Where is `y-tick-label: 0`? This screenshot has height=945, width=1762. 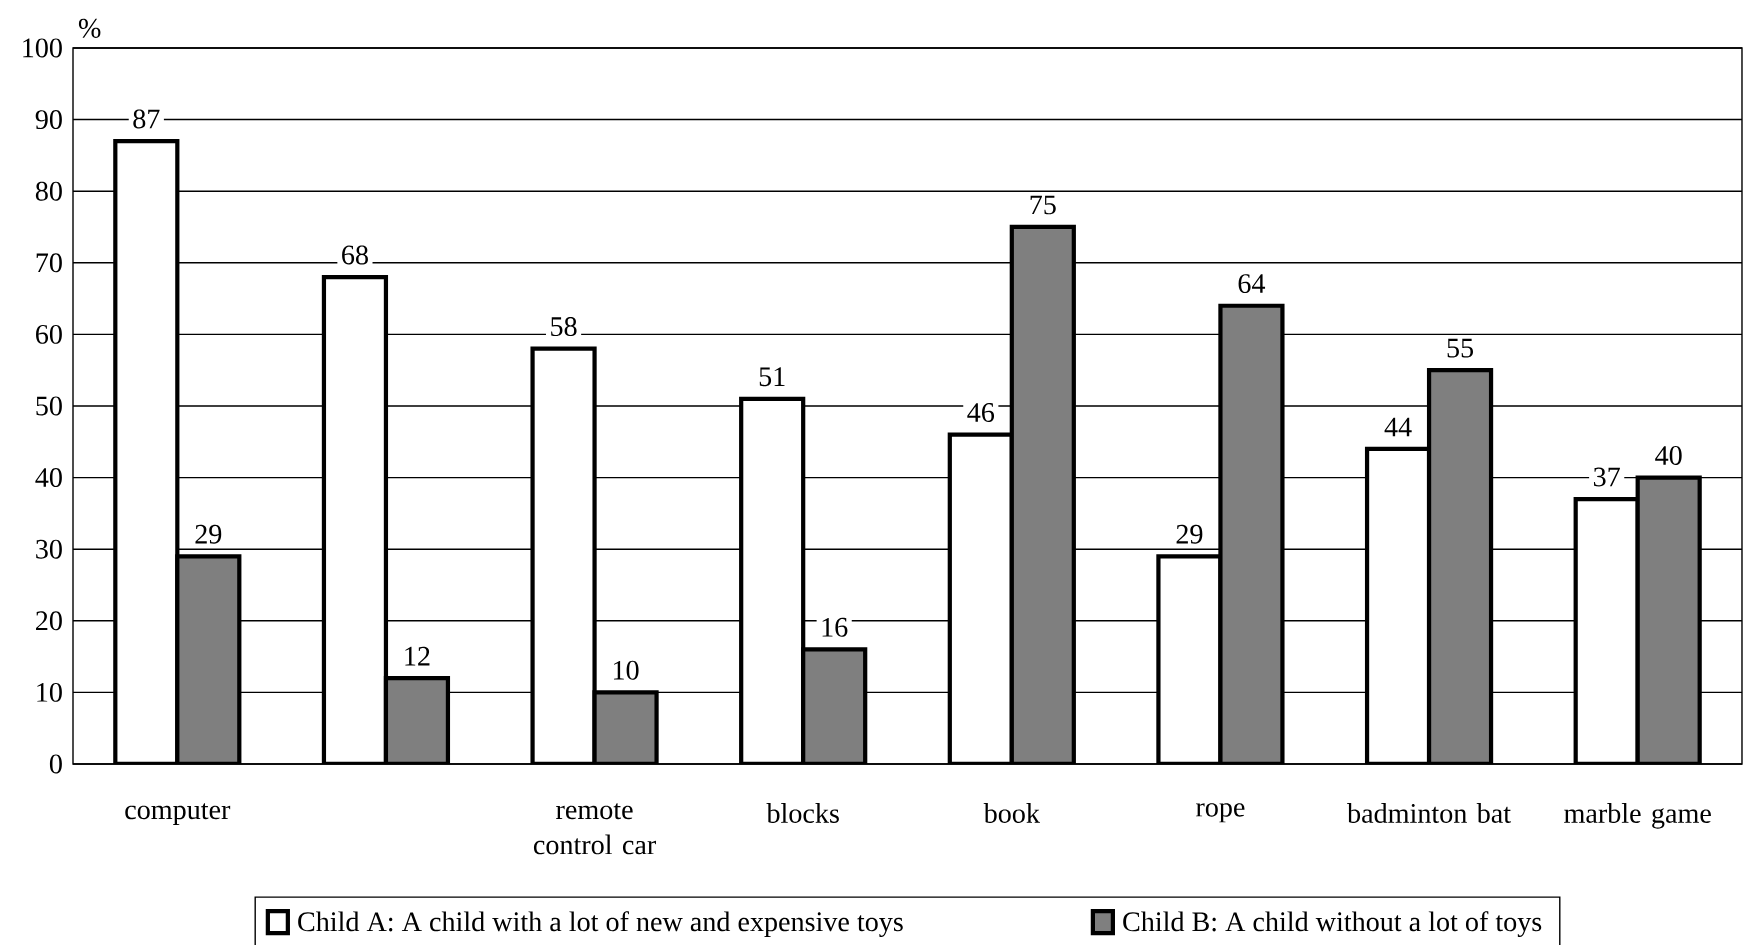
y-tick-label: 0 is located at coordinates (55, 764).